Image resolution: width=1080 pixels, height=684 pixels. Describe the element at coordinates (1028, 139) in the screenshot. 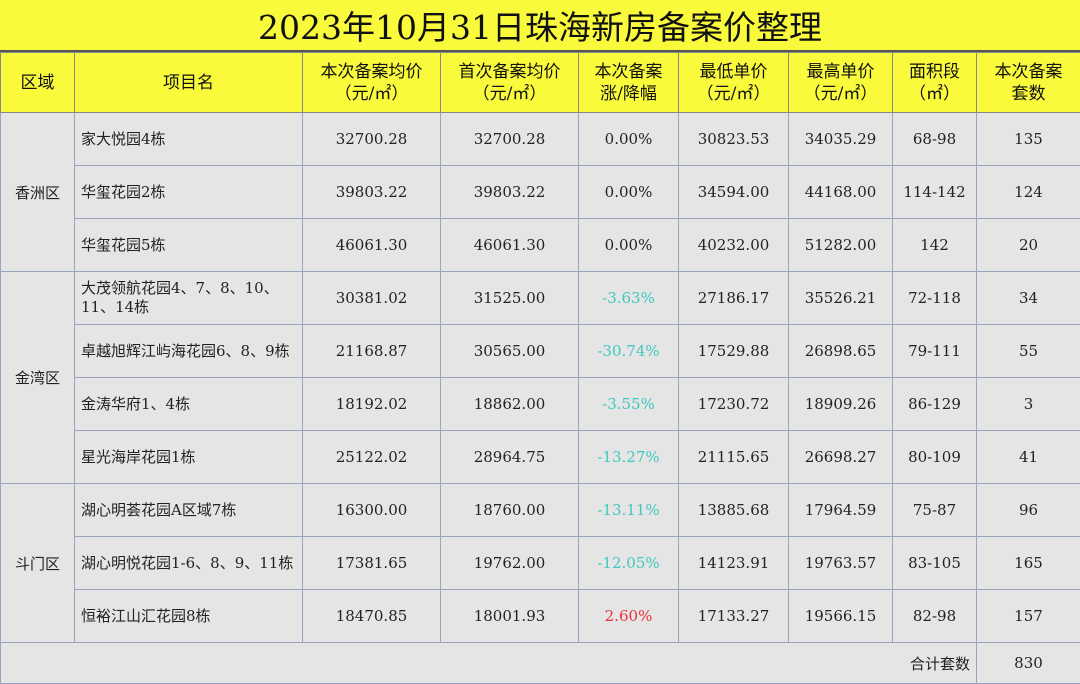

I see `unit-count: 135` at that location.